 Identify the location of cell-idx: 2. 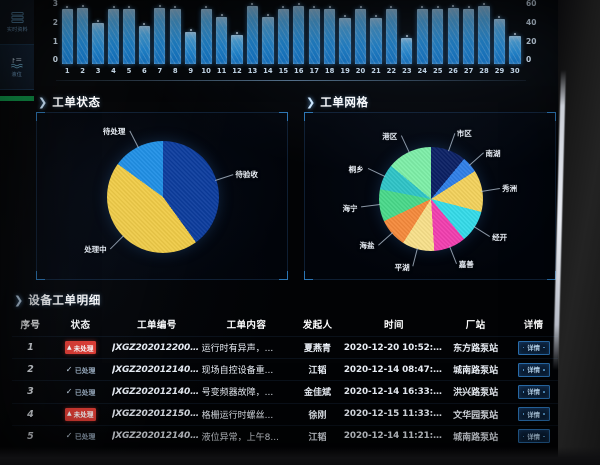
(30, 369).